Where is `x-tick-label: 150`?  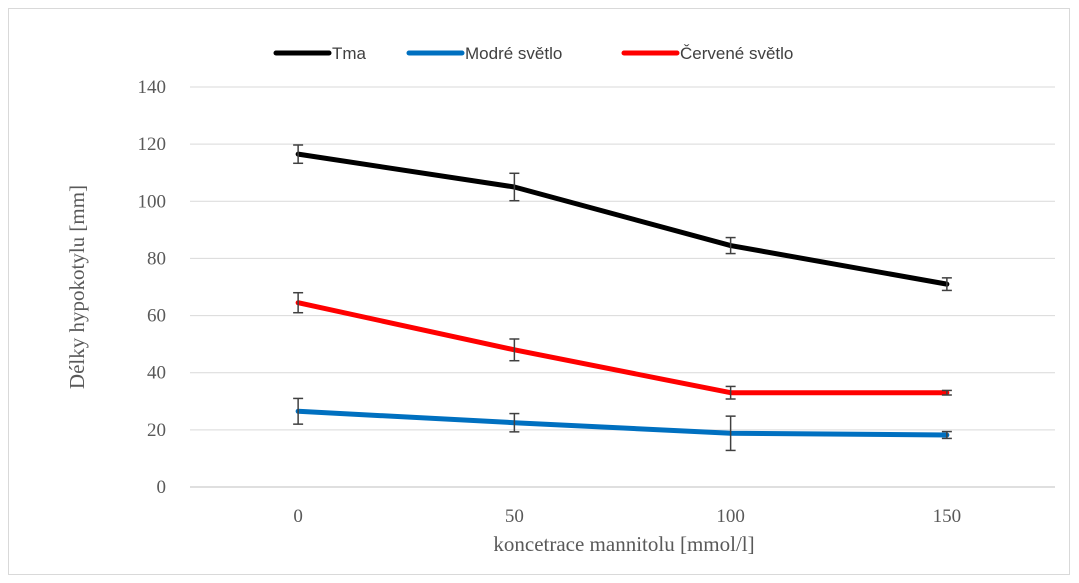
x-tick-label: 150 is located at coordinates (947, 516).